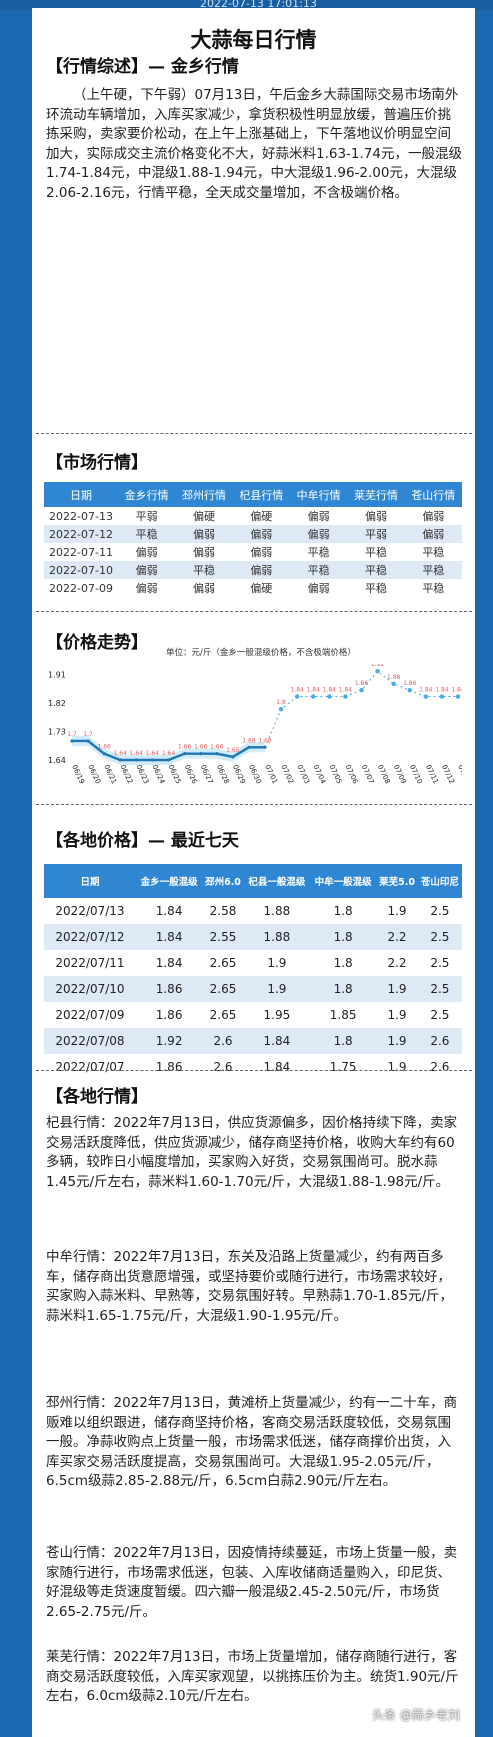 This screenshot has height=1737, width=493. I want to click on top-strip: 2022-07-13 17:01:13, so click(246, 5).